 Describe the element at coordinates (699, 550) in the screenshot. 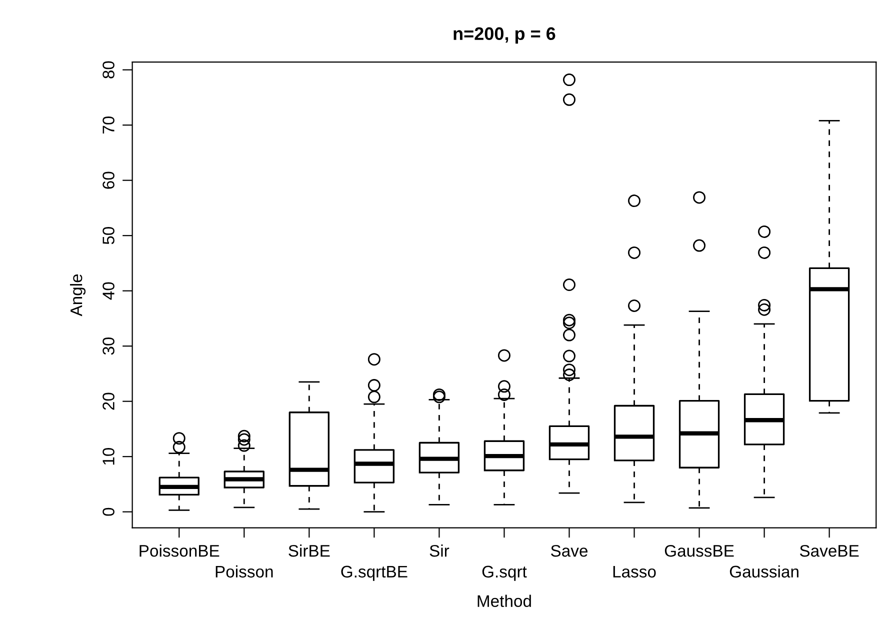

I see `x-tick-label: GaussBE` at that location.